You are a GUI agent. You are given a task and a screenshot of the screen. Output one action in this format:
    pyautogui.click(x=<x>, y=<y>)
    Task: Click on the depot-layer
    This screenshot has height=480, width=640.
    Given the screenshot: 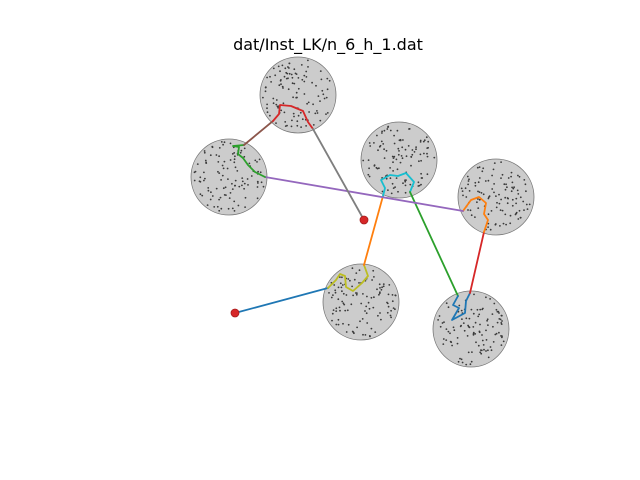 What is the action you would take?
    pyautogui.click(x=299, y=266)
    